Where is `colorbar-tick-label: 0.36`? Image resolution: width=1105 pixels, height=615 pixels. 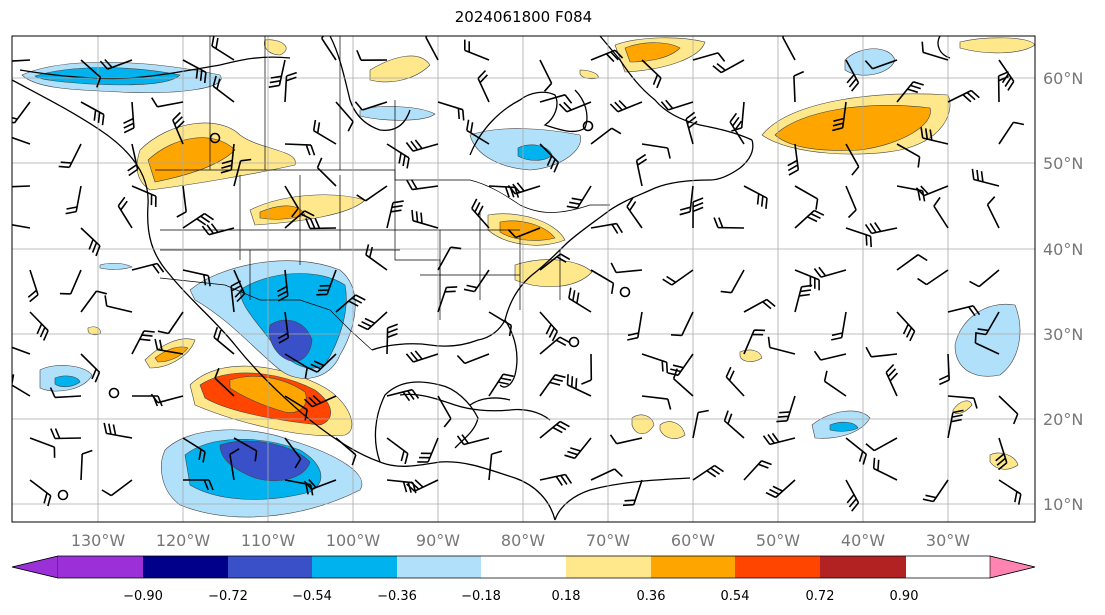
colorbar-tick-label: 0.36 is located at coordinates (651, 596).